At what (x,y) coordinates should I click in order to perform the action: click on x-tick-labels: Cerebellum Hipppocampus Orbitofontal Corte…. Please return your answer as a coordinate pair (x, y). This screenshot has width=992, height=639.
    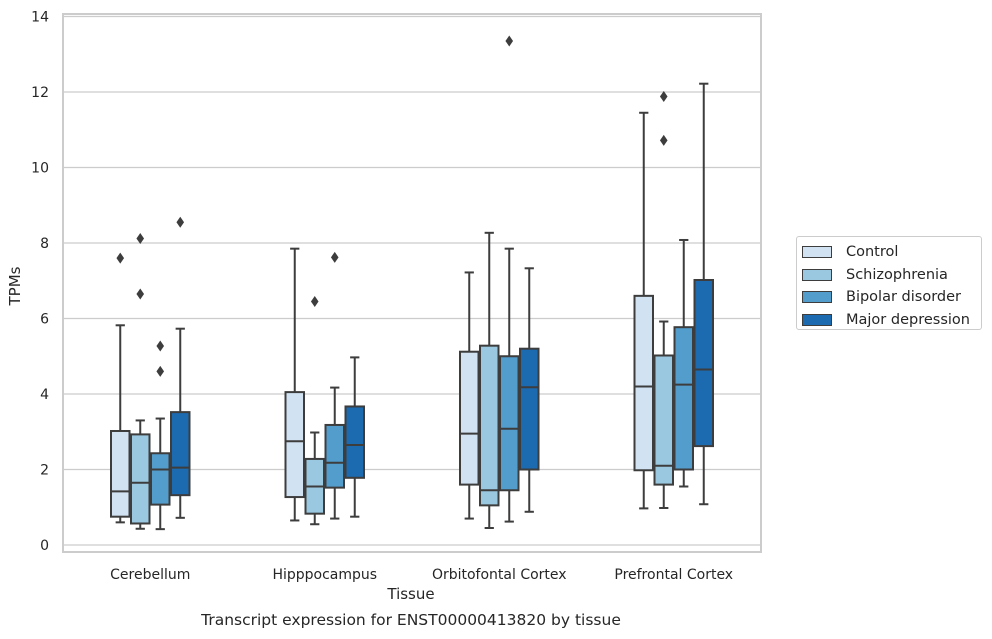
    Looking at the image, I should click on (421, 575).